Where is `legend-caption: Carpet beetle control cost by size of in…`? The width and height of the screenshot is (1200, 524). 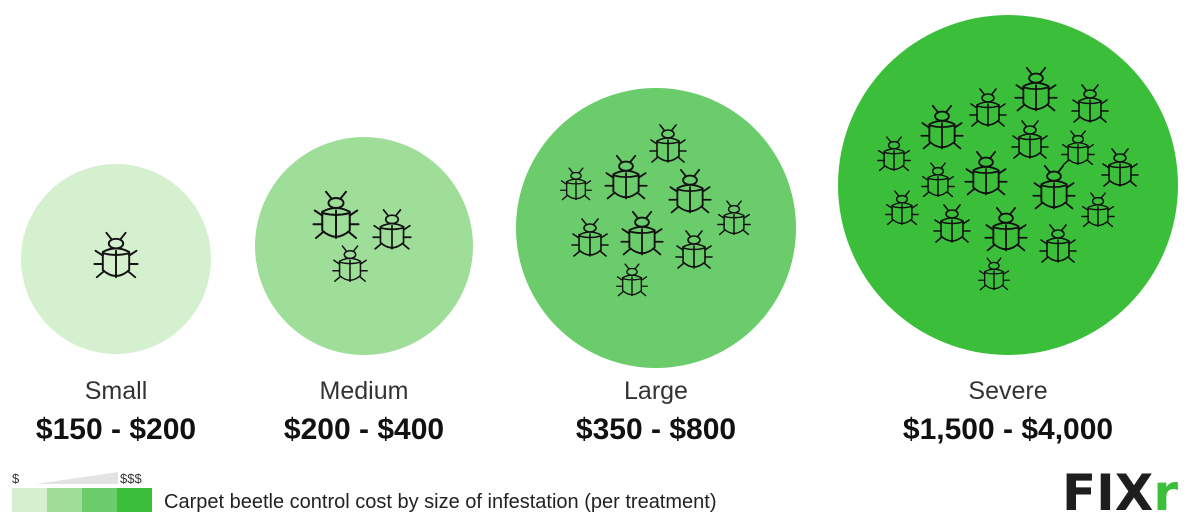
legend-caption: Carpet beetle control cost by size of in… is located at coordinates (440, 502).